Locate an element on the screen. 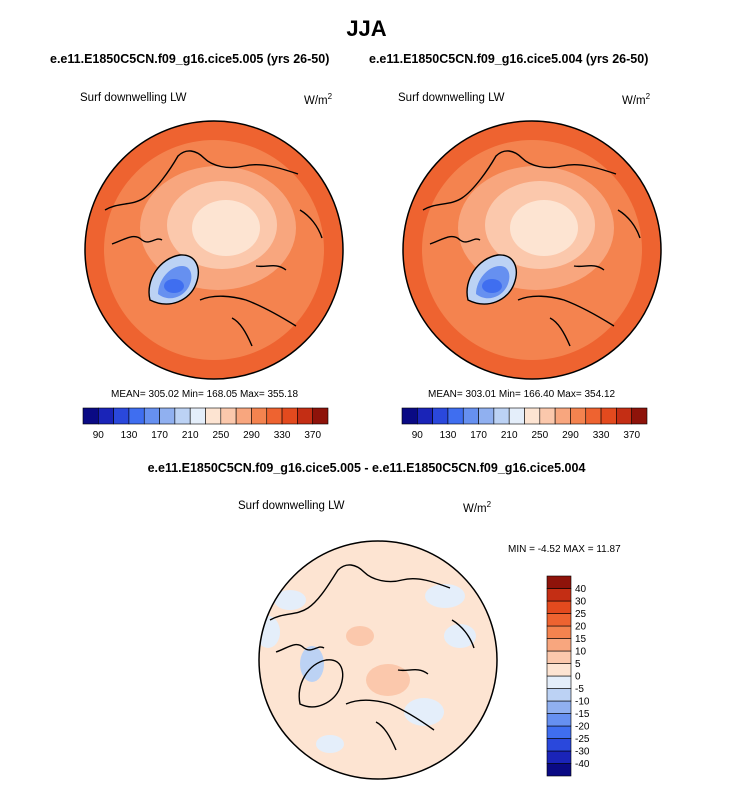  panel-2-colorbar-tick-label: 250 is located at coordinates (539, 435).